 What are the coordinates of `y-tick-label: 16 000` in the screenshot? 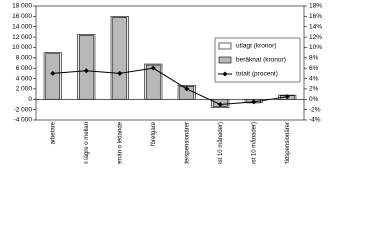 It's located at (22, 16).